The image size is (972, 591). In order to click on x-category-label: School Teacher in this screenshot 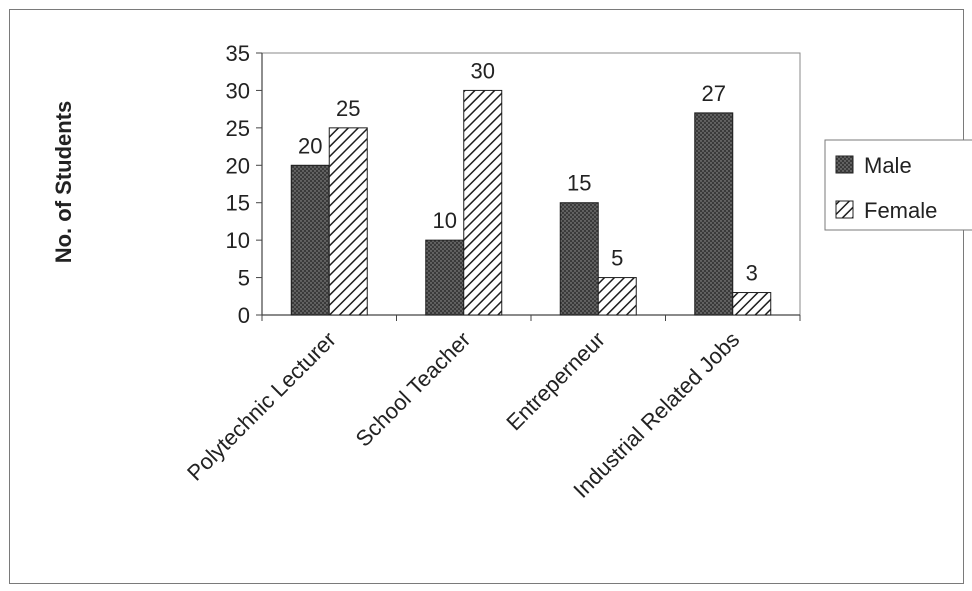, I will do `click(413, 389)`.